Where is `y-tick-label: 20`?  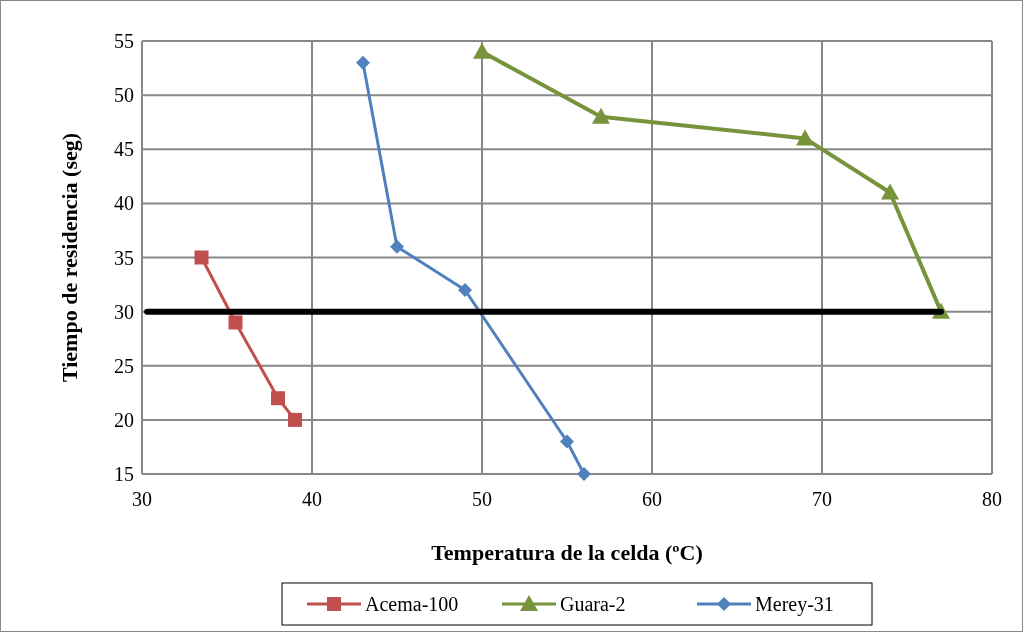
y-tick-label: 20 is located at coordinates (124, 419).